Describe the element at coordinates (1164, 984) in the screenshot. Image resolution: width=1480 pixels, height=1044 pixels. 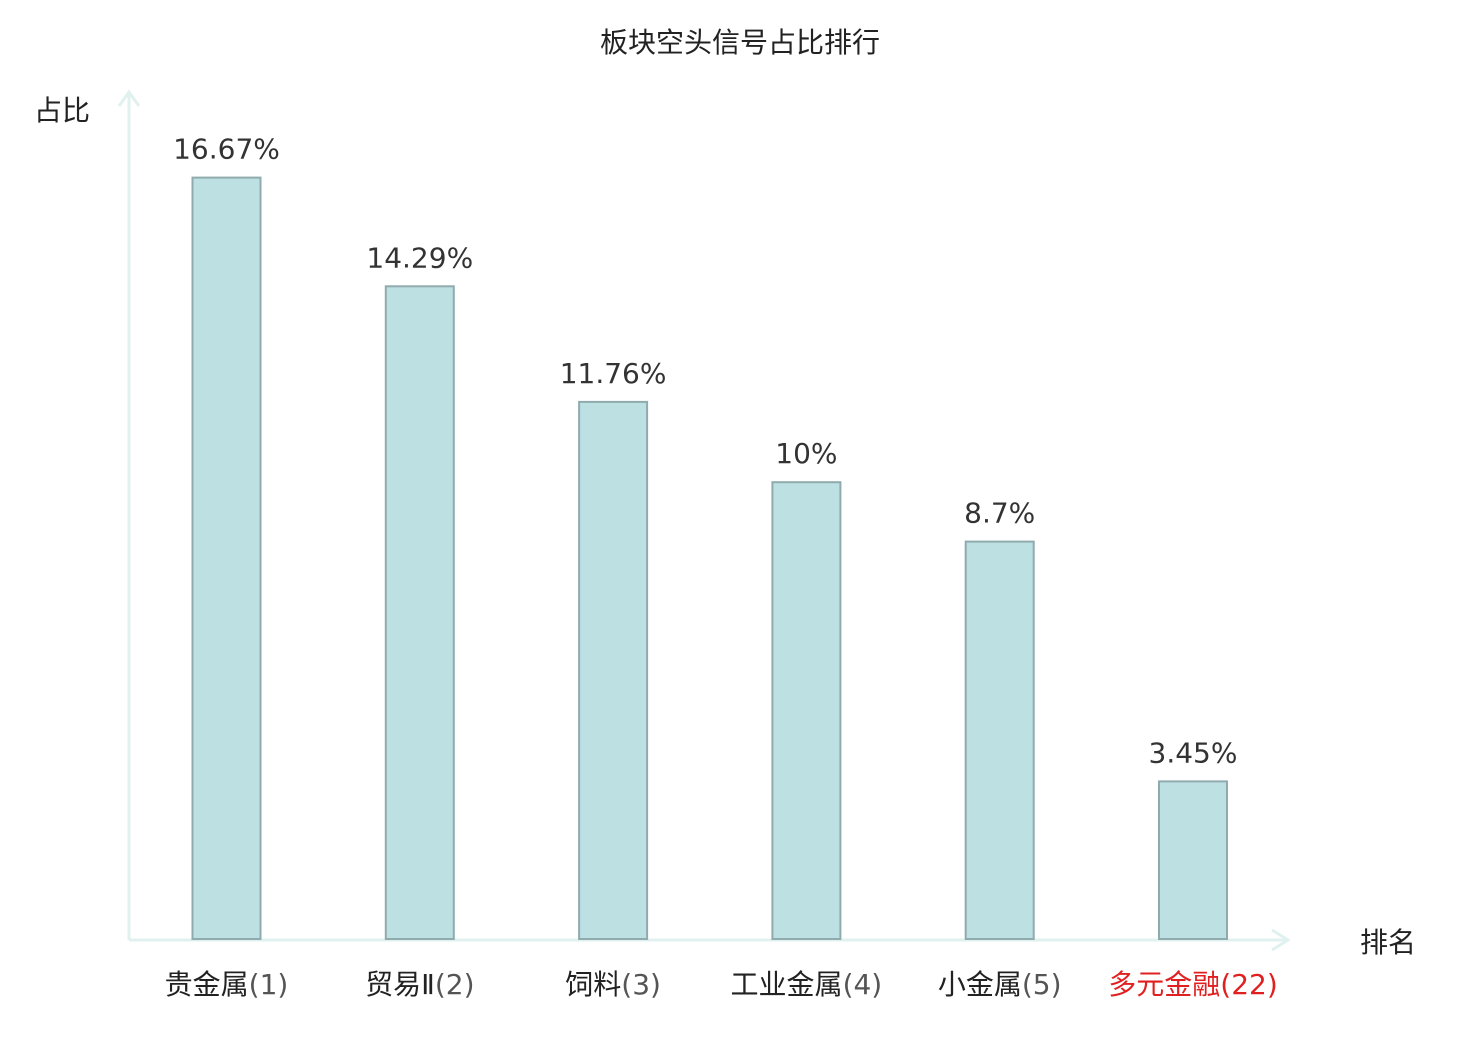
I see `category-name: 多元金融` at that location.